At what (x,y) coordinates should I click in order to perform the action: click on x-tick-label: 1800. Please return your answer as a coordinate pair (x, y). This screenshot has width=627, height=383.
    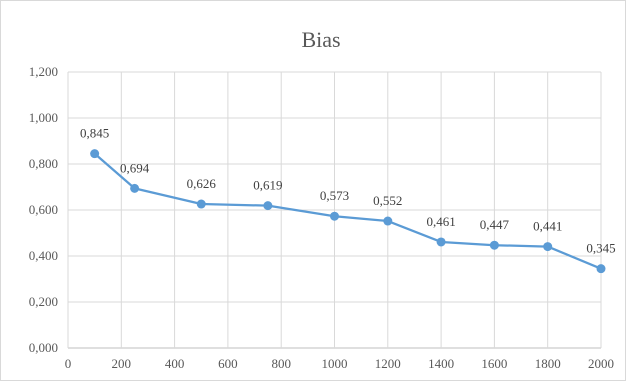
    Looking at the image, I should click on (548, 363).